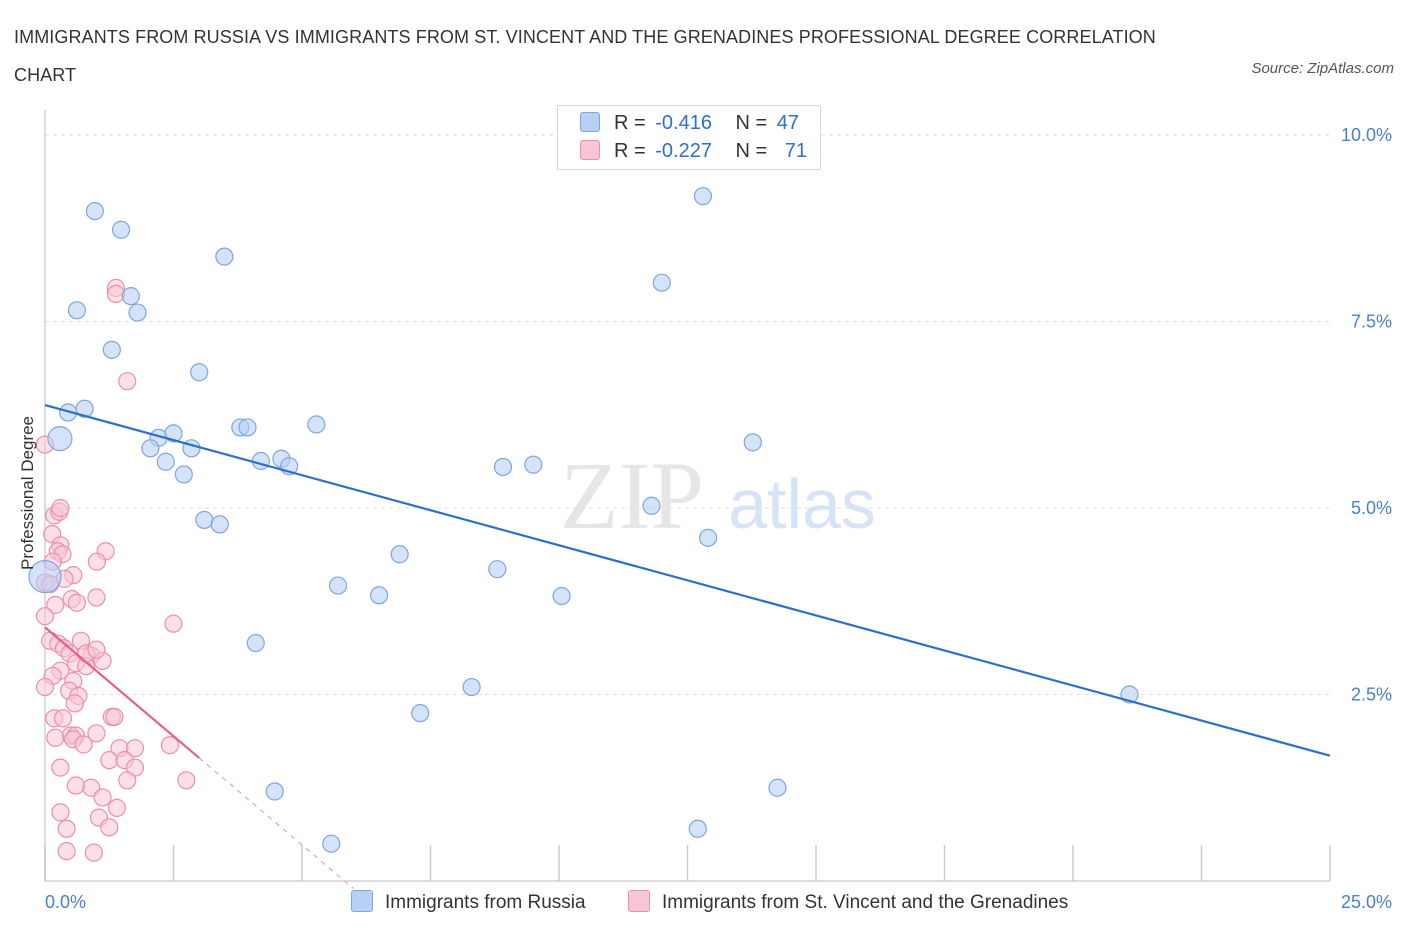 This screenshot has width=1406, height=930. What do you see at coordinates (590, 150) in the screenshot?
I see `legend-swatch-stvincent` at bounding box center [590, 150].